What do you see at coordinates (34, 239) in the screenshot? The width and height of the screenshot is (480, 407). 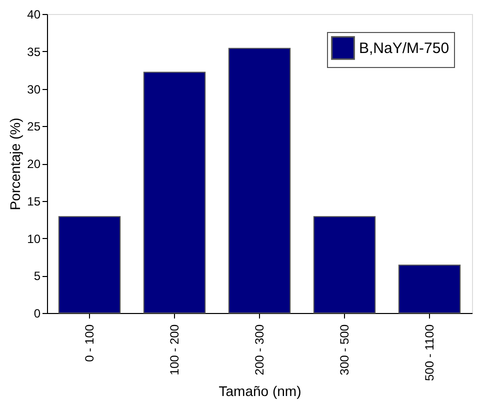 I see `y-tick-label: 10` at bounding box center [34, 239].